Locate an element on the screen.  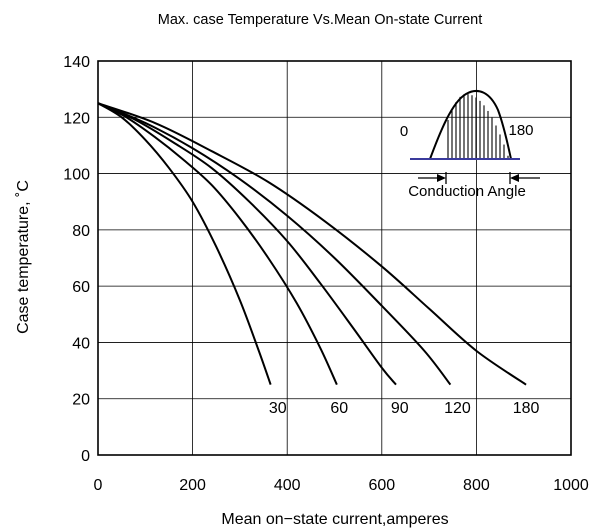
curve-labels: 30 60 90 120 180 is located at coordinates (404, 408).